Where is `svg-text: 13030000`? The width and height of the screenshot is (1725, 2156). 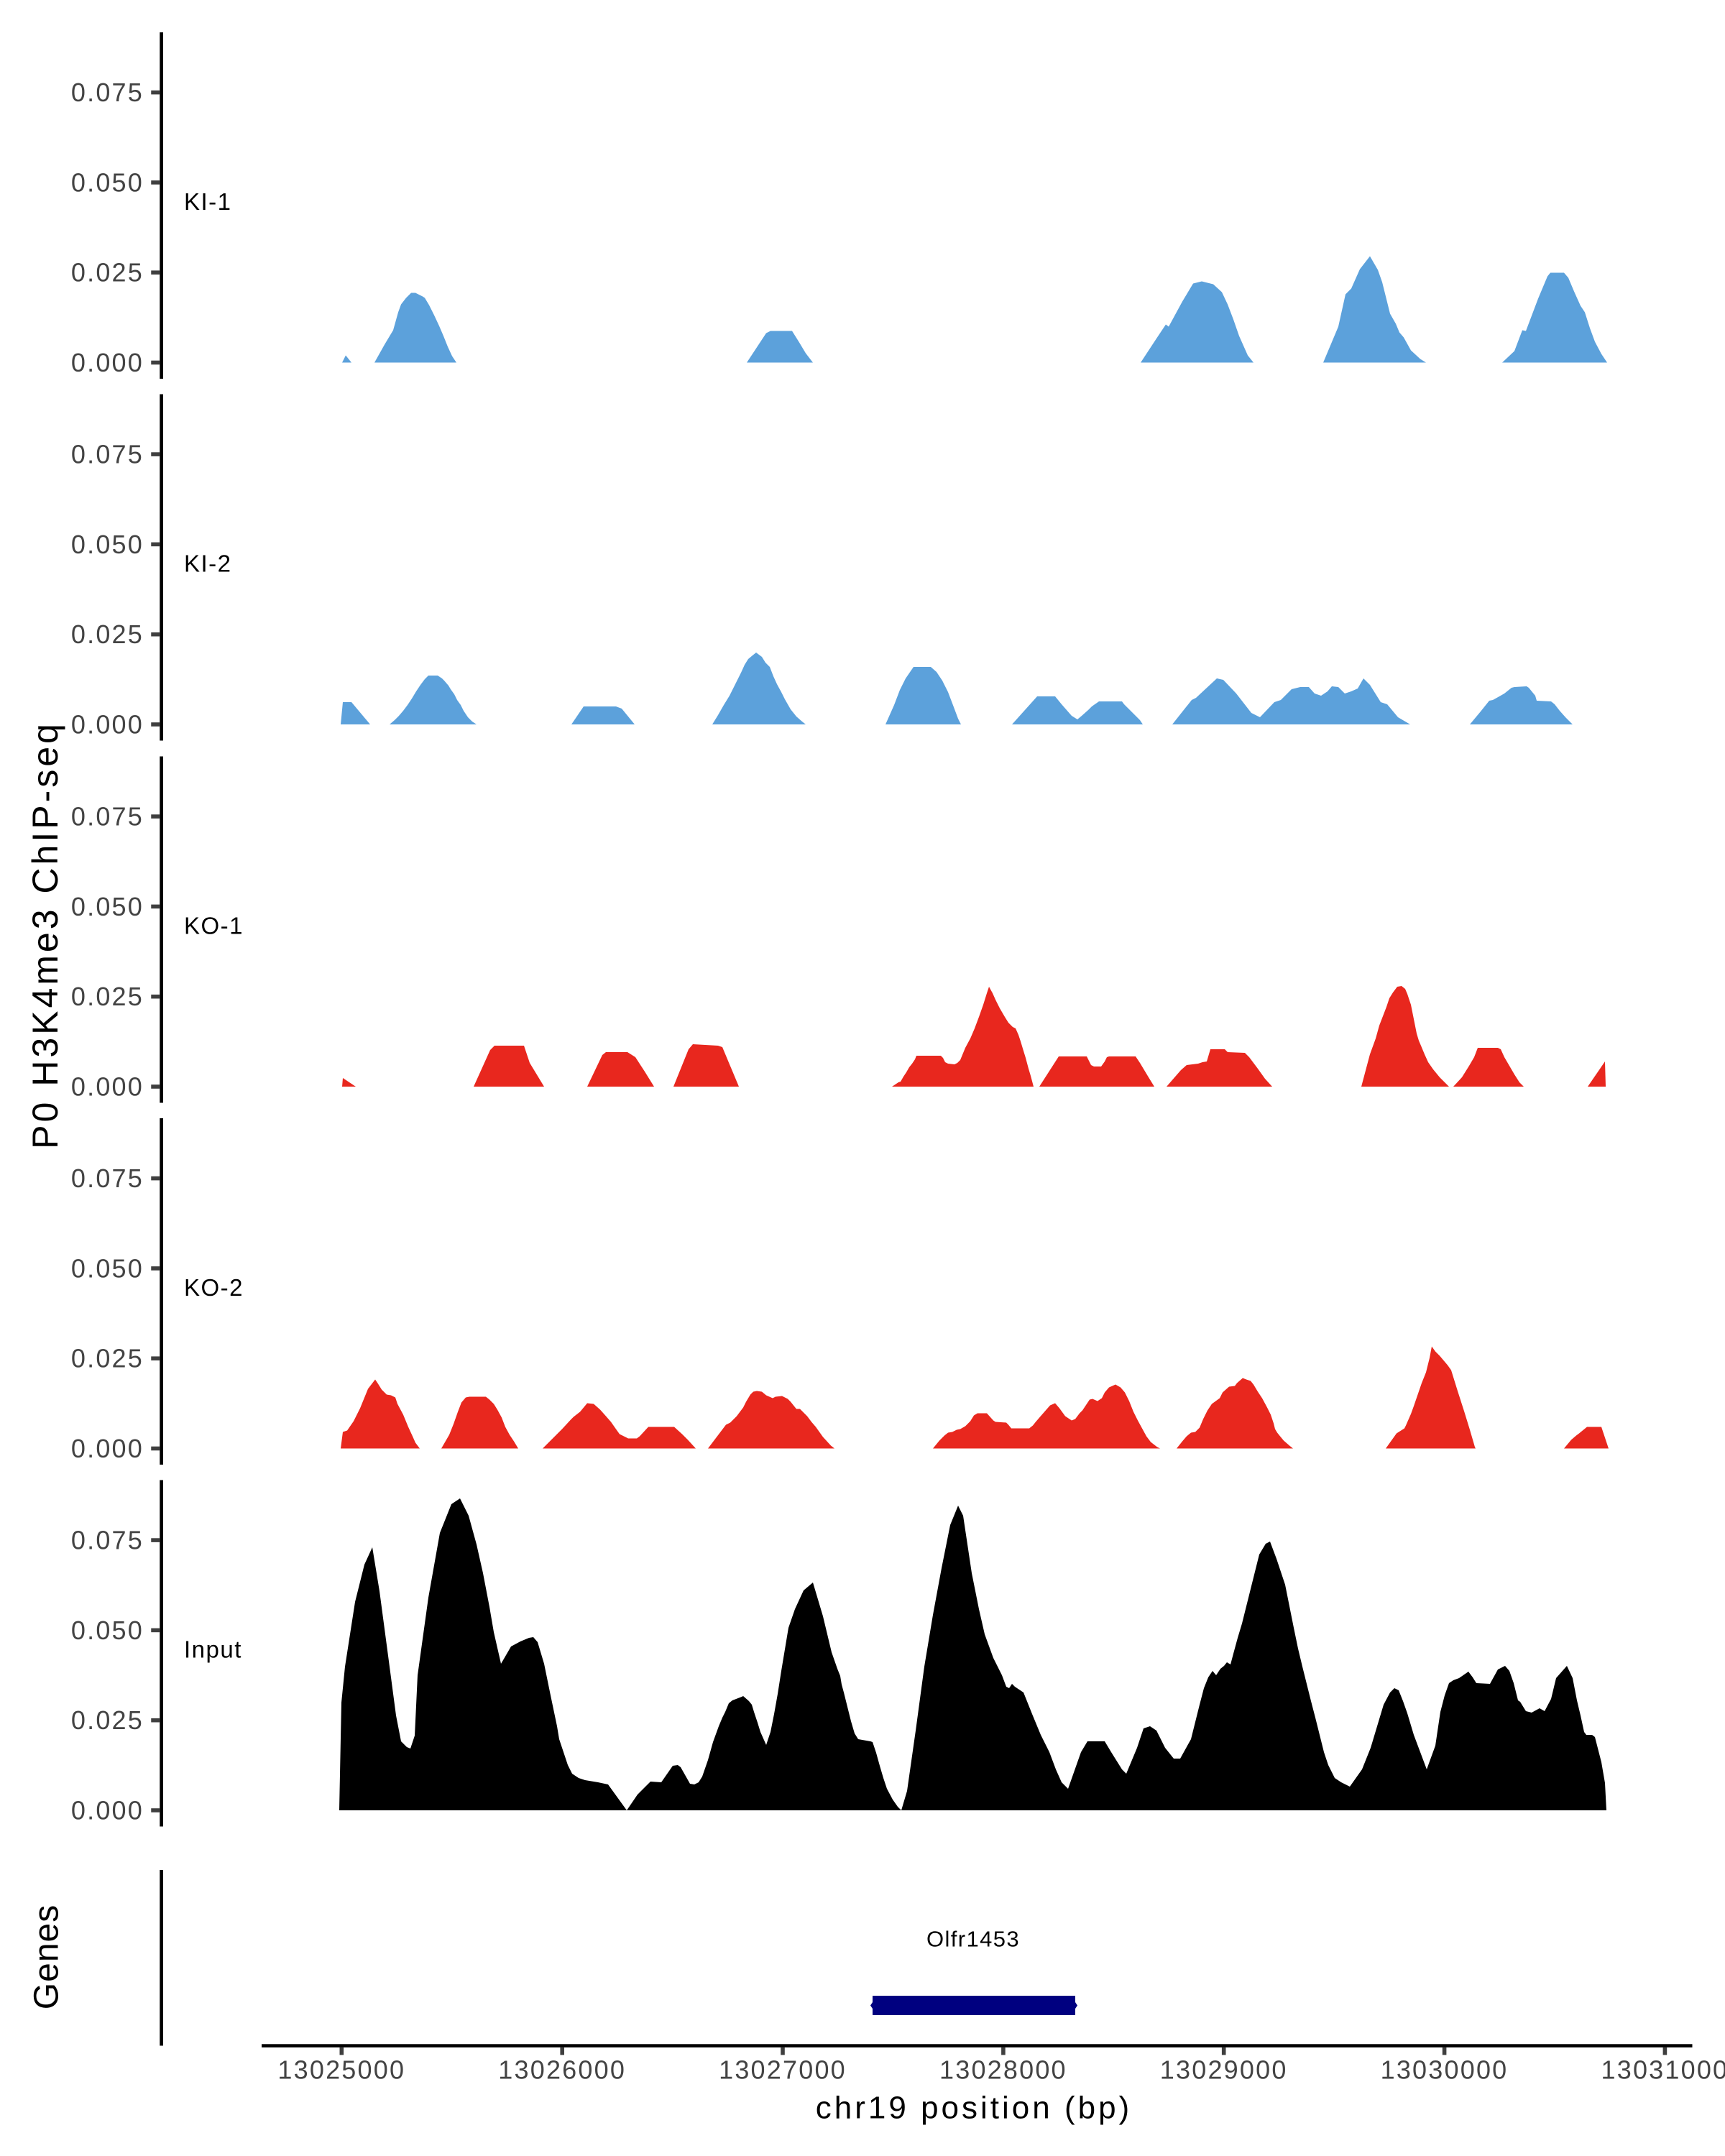
svg-text: 13030000 is located at coordinates (1445, 2070).